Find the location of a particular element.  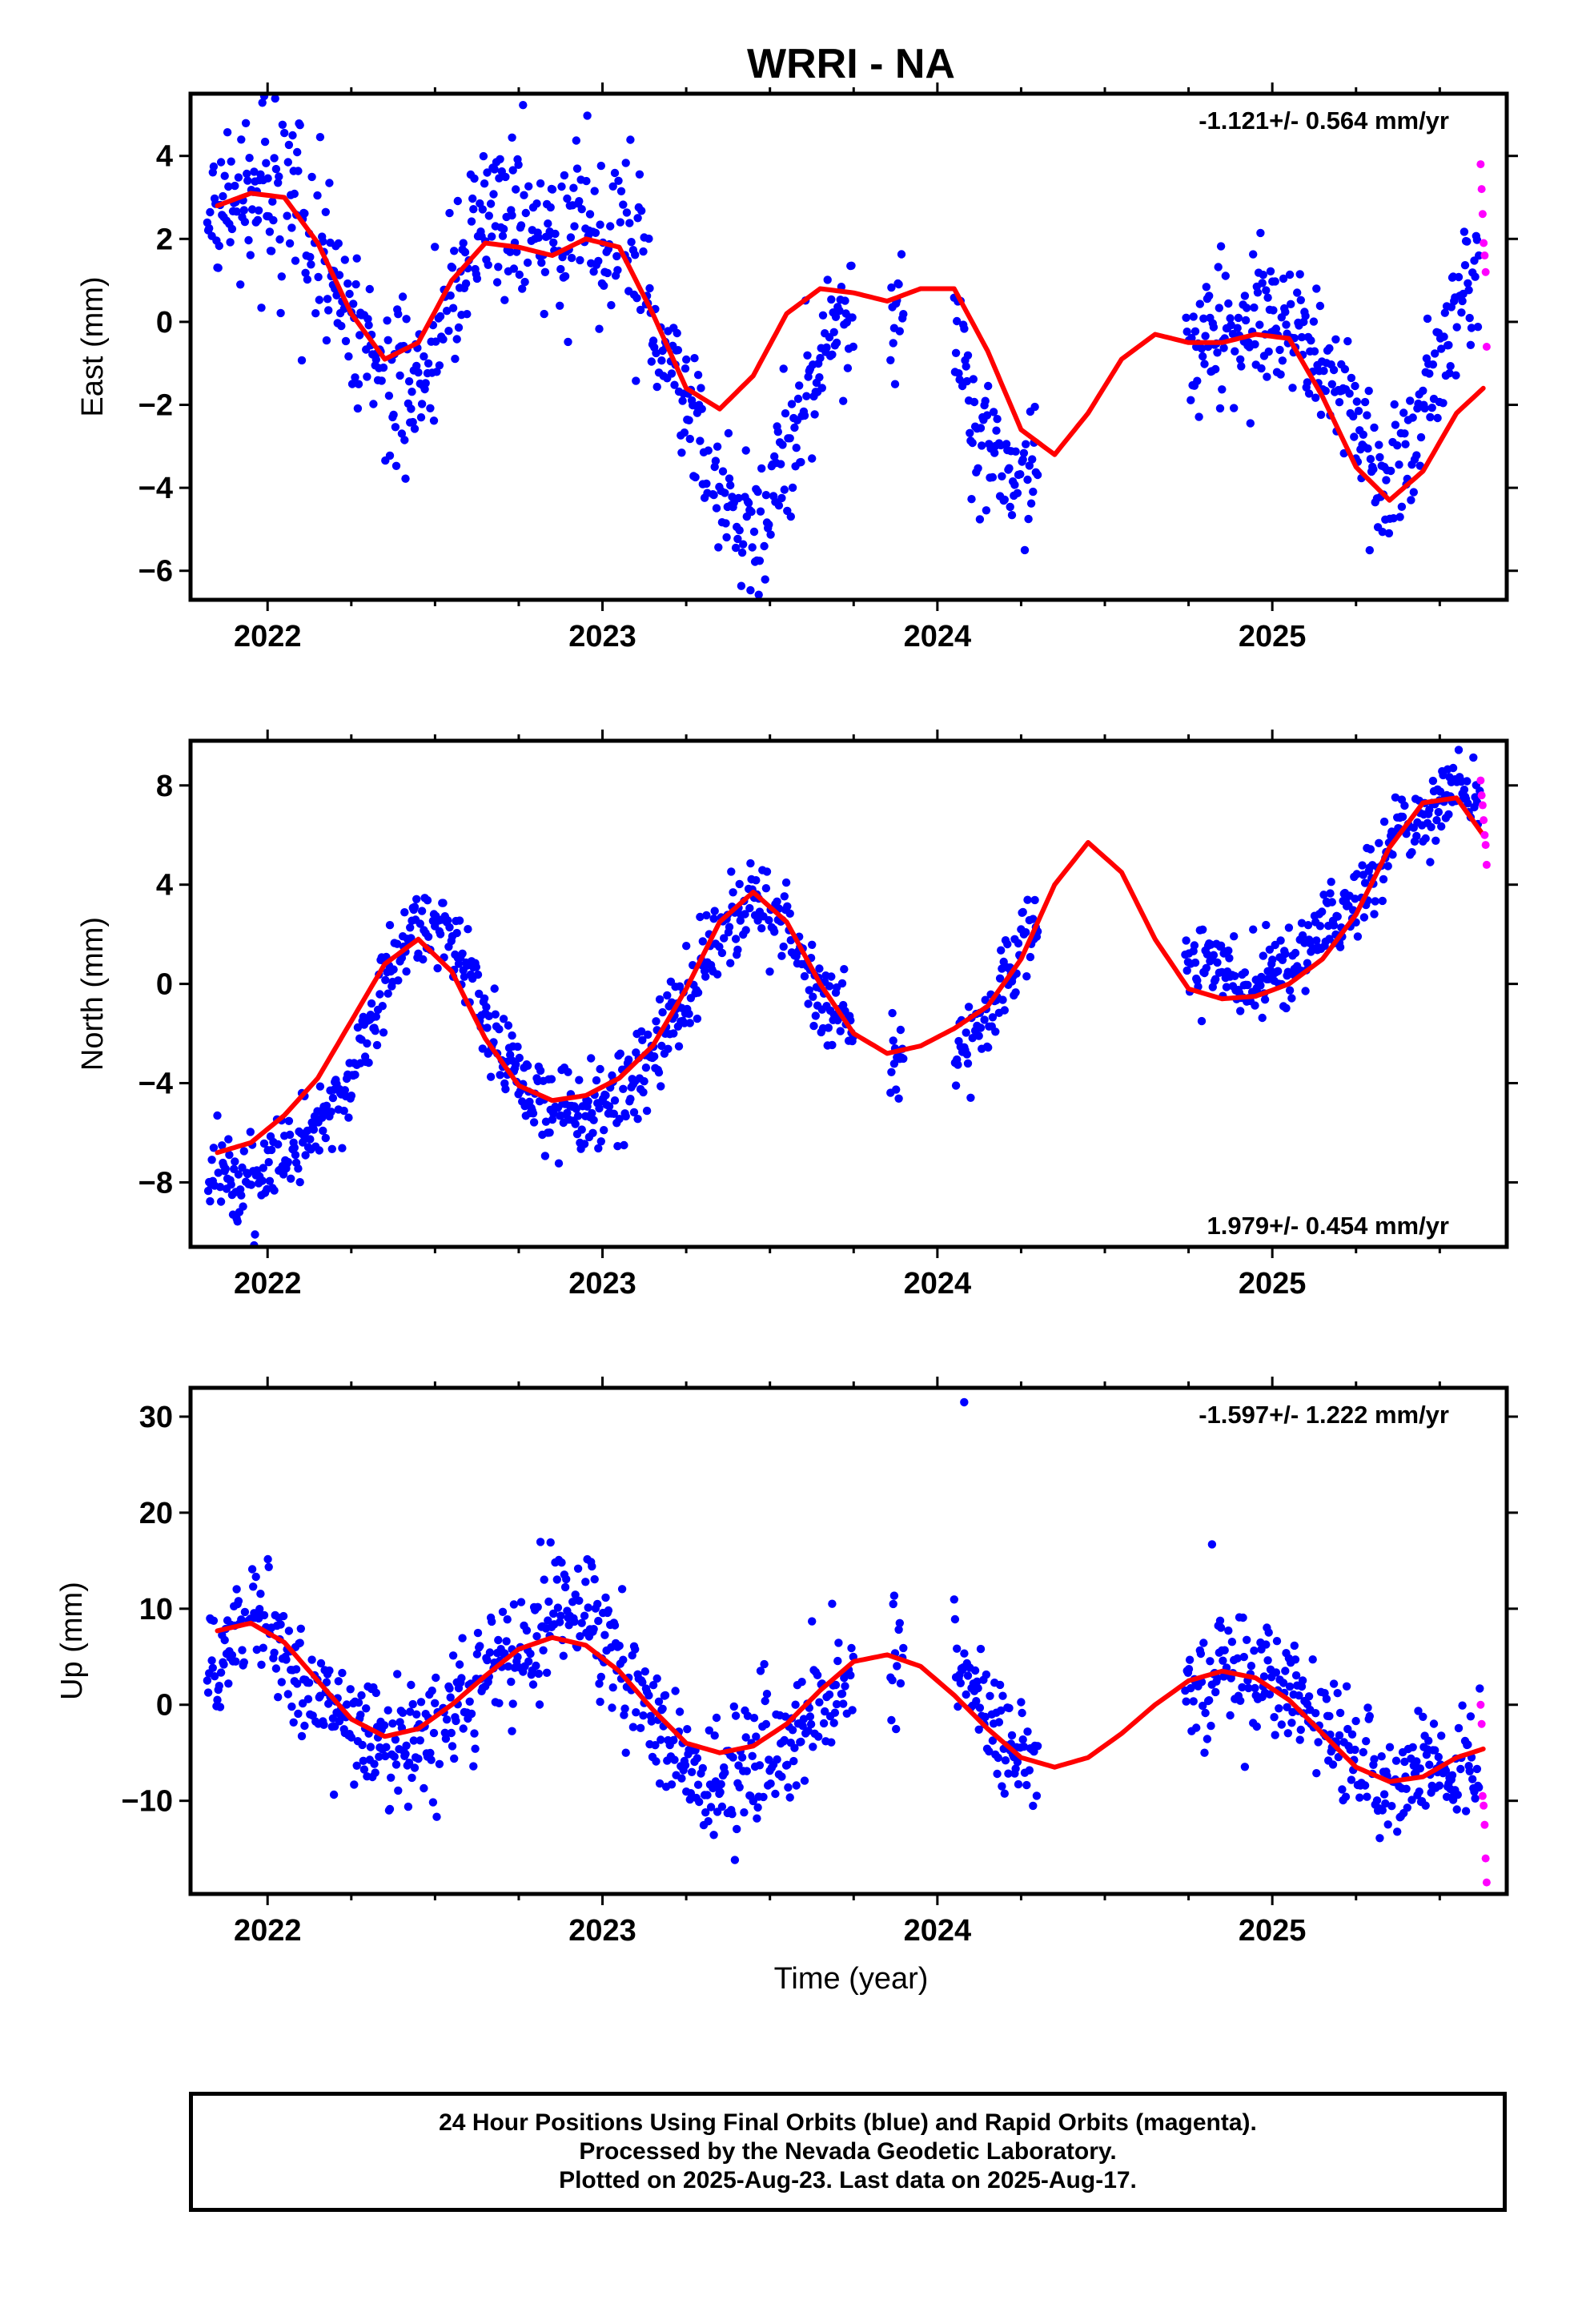

y-tick-label: 0 is located at coordinates (164, 323).